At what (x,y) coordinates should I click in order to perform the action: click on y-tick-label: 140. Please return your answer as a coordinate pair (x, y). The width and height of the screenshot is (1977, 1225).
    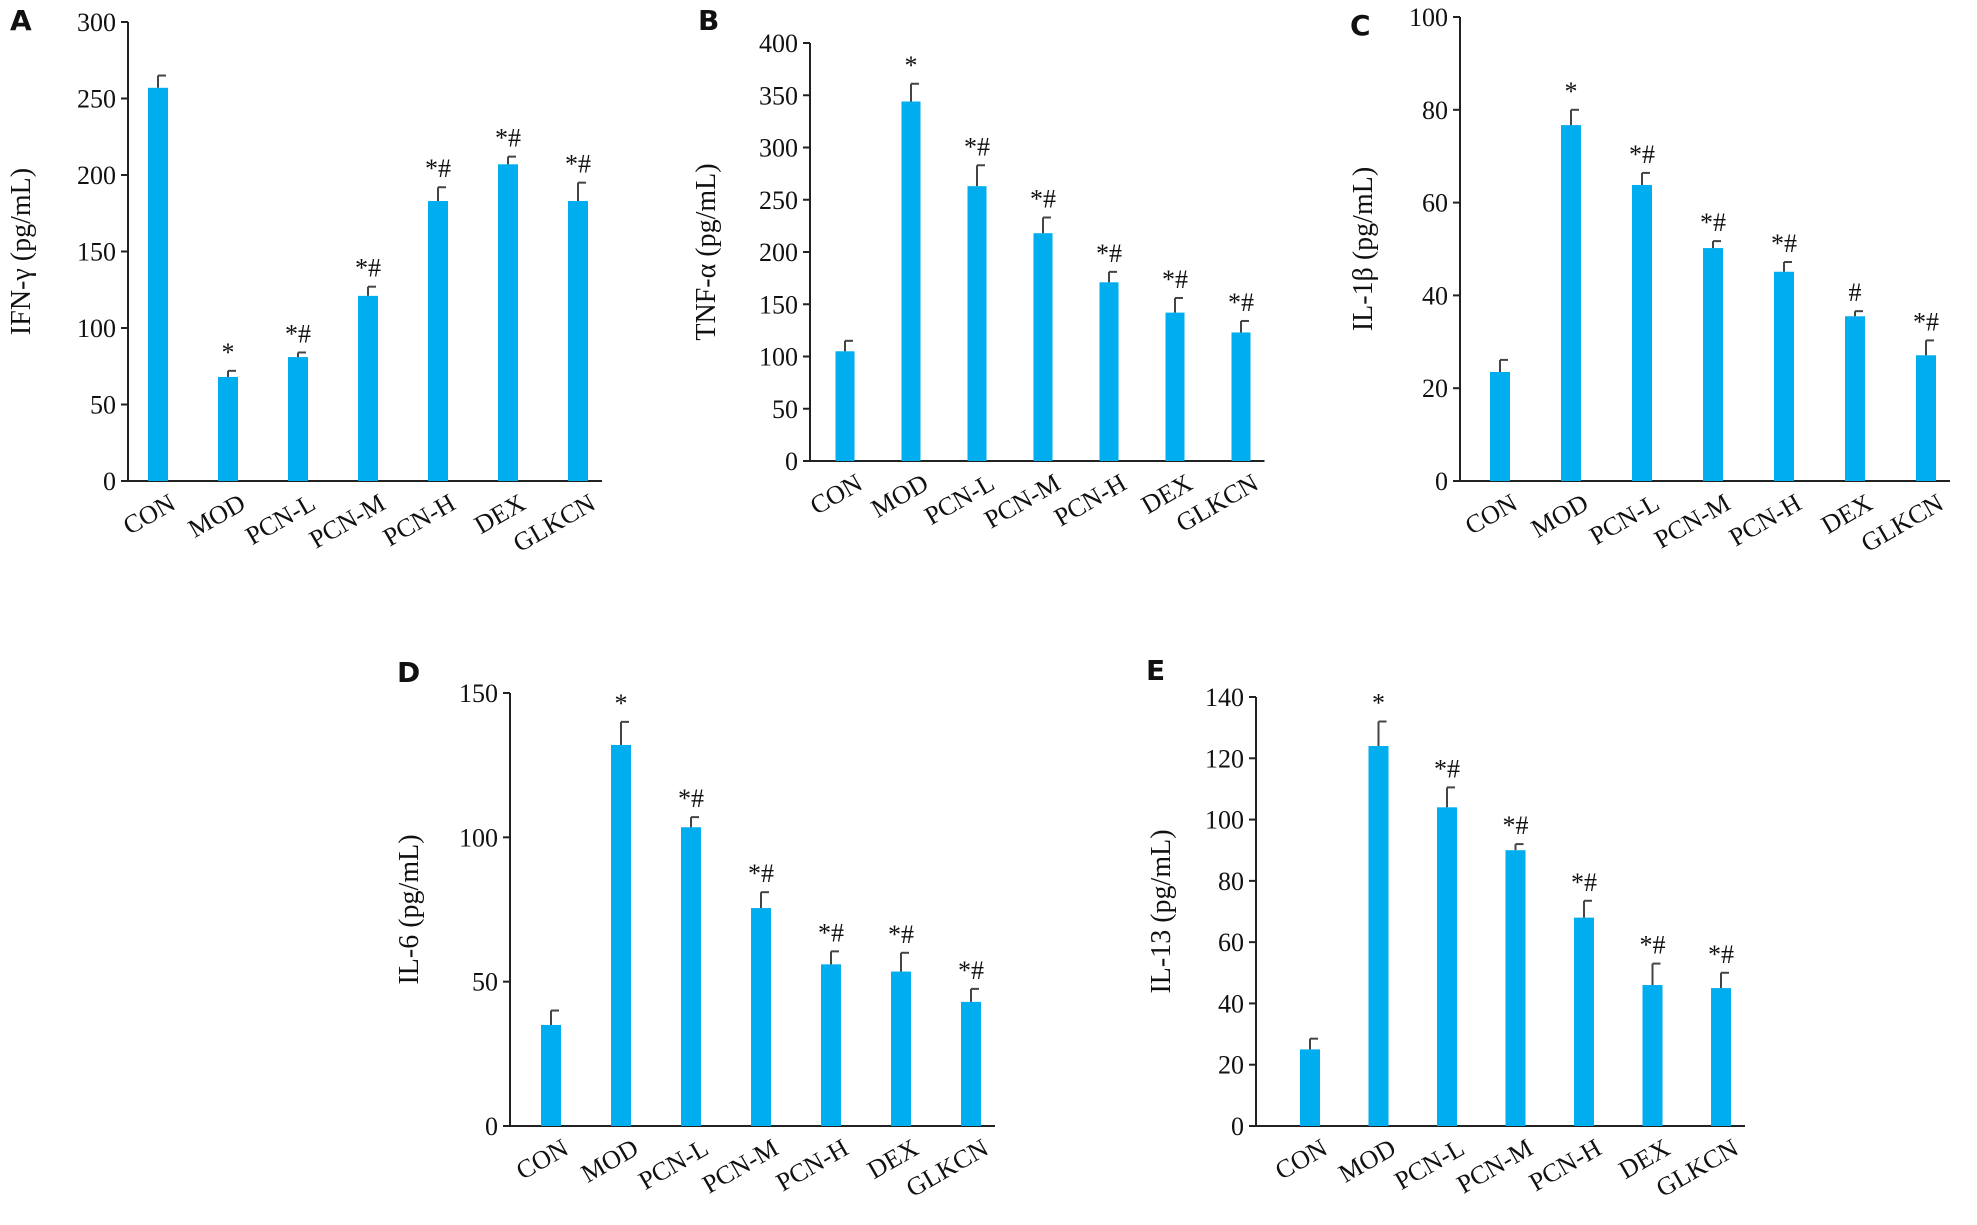
    Looking at the image, I should click on (1224, 697).